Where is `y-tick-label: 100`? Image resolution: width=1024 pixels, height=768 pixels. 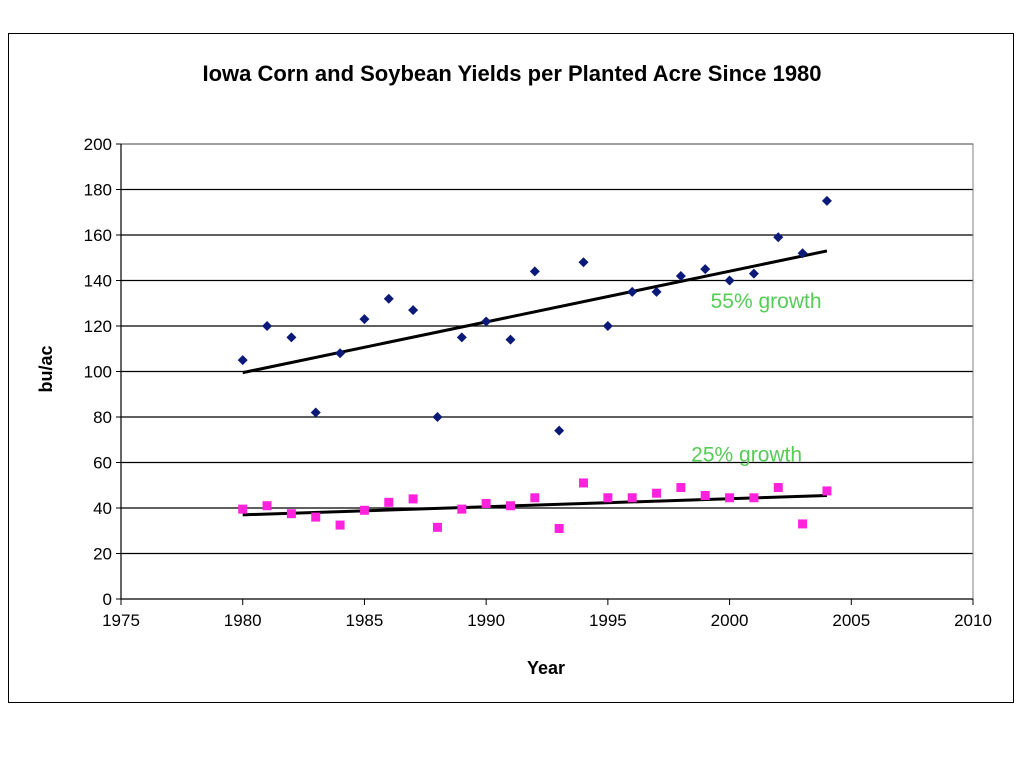 y-tick-label: 100 is located at coordinates (98, 372).